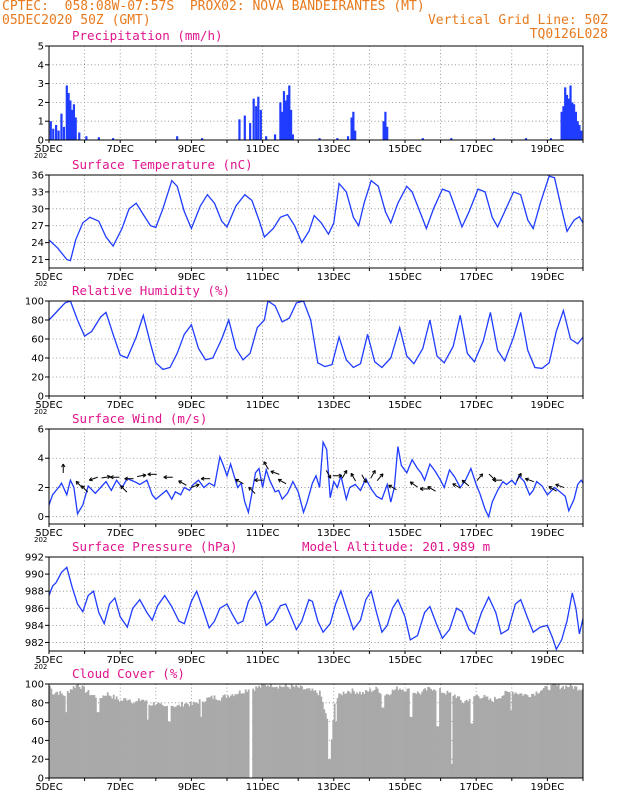  Describe the element at coordinates (76, 20) in the screenshot. I see `header-run-date: 05DEC2020 50Z (GMT)` at that location.